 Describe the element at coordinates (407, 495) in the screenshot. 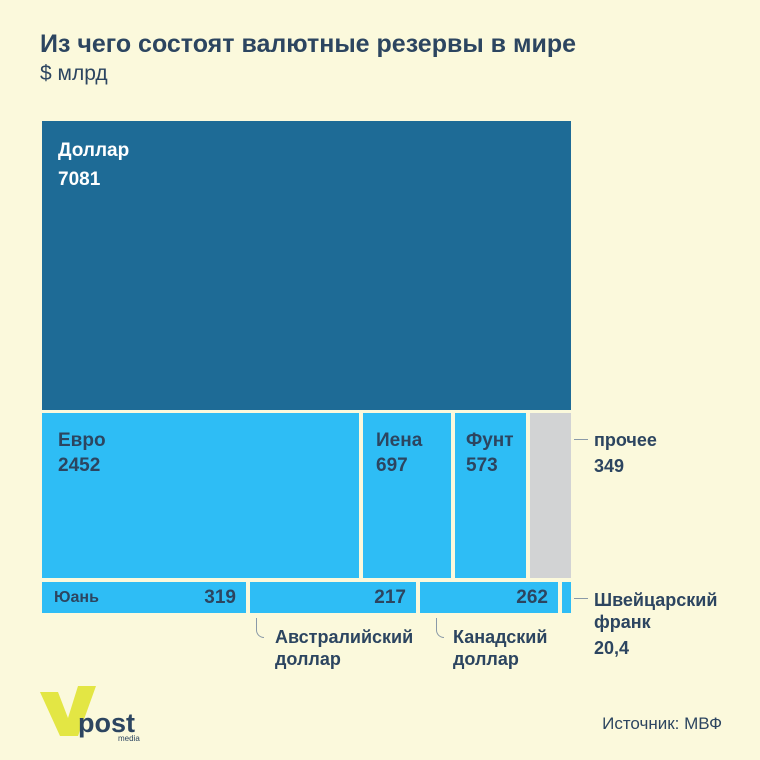

I see `tile-yen: Иена 697` at that location.